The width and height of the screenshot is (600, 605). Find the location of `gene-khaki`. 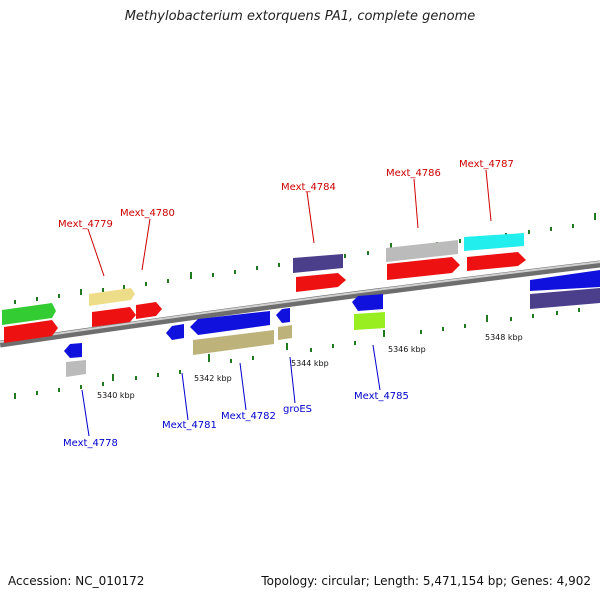

gene-khaki is located at coordinates (112, 297).